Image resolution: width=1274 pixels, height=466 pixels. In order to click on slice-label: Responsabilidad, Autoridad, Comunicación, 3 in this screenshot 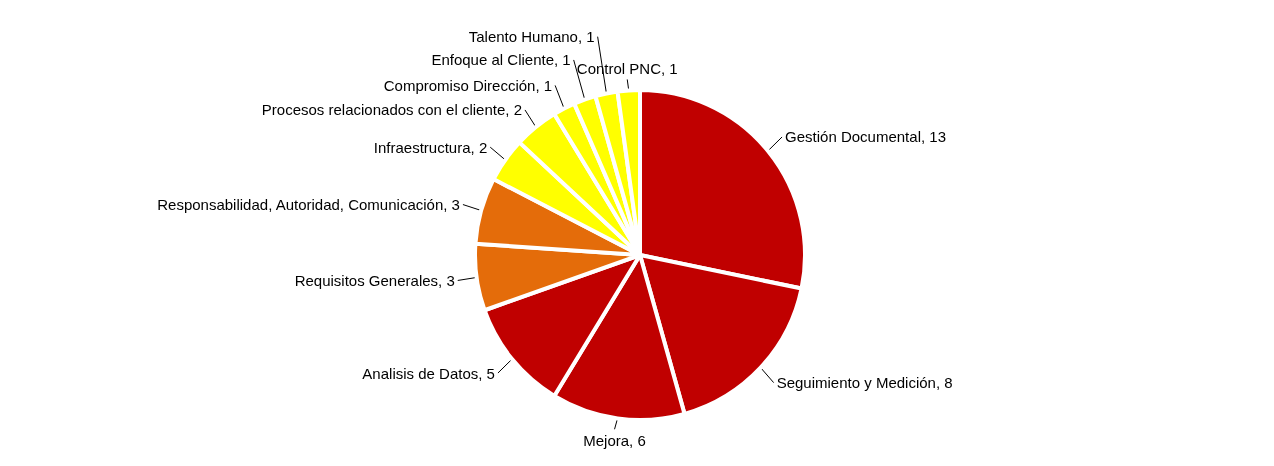, I will do `click(308, 205)`.